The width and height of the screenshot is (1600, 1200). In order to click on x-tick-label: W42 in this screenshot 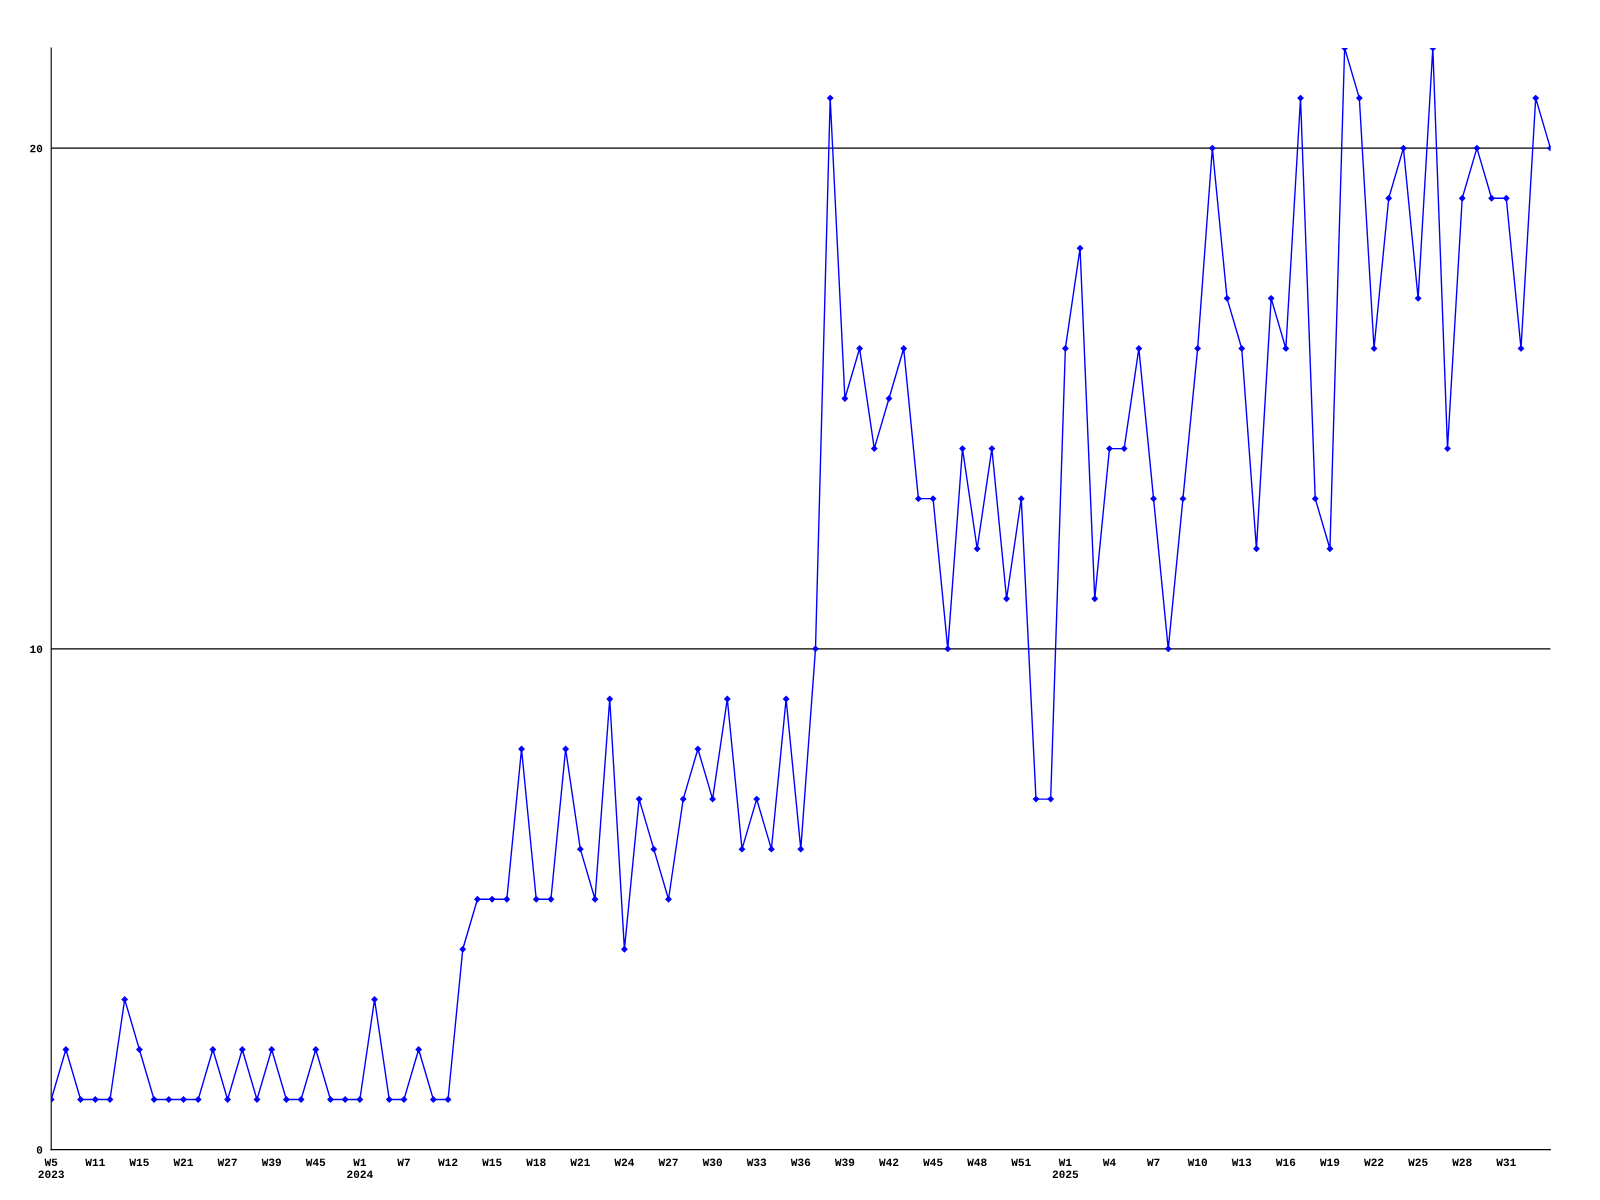, I will do `click(888, 1162)`.